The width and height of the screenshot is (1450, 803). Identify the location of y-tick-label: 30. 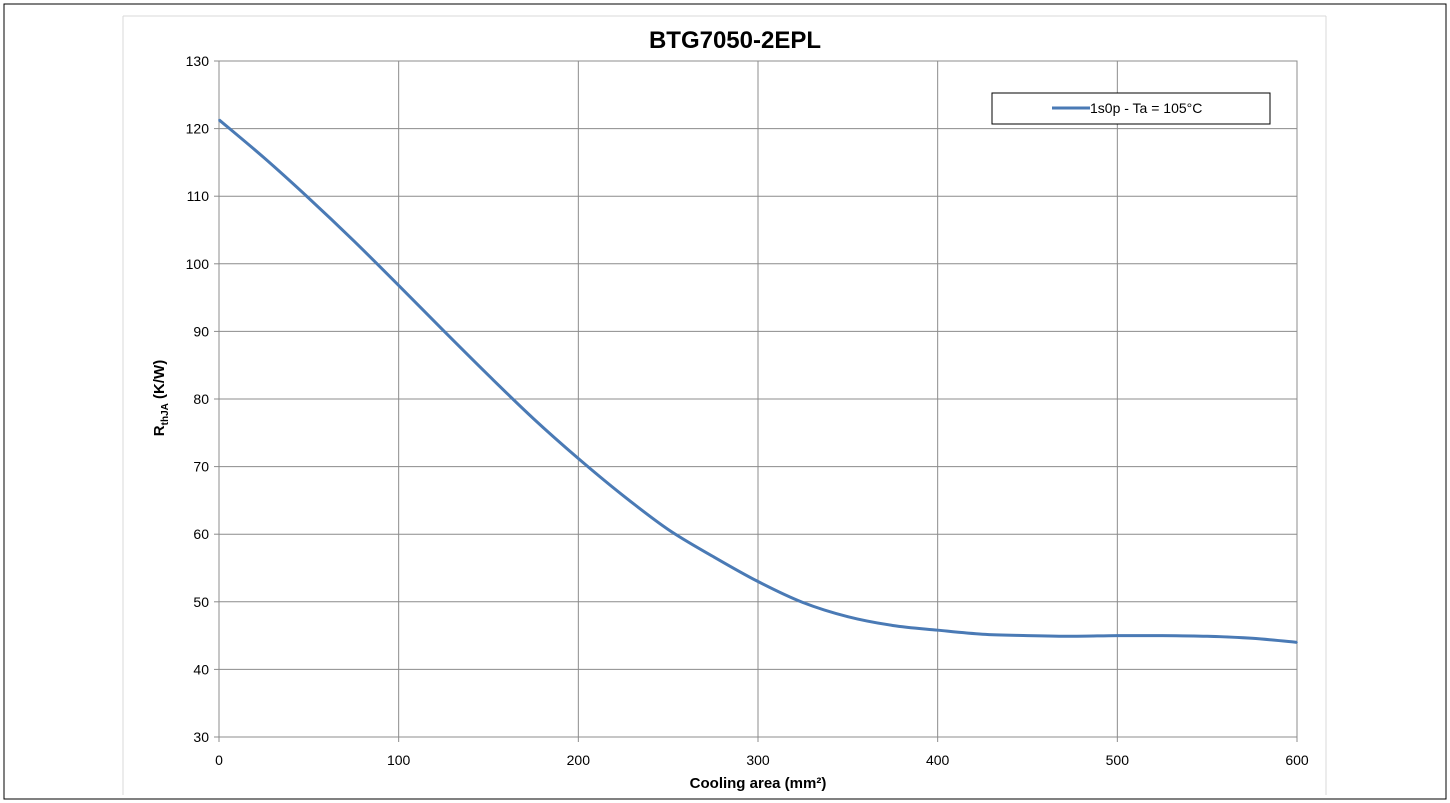
(201, 737).